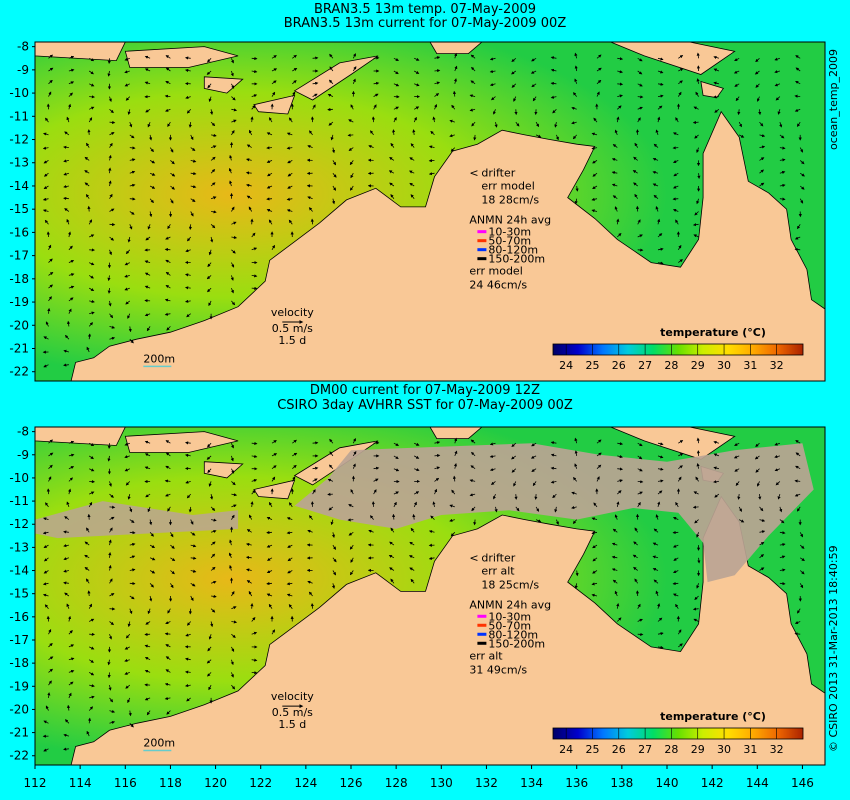 The height and width of the screenshot is (800, 850). I want to click on colorbar-title: temperature (°C), so click(713, 332).